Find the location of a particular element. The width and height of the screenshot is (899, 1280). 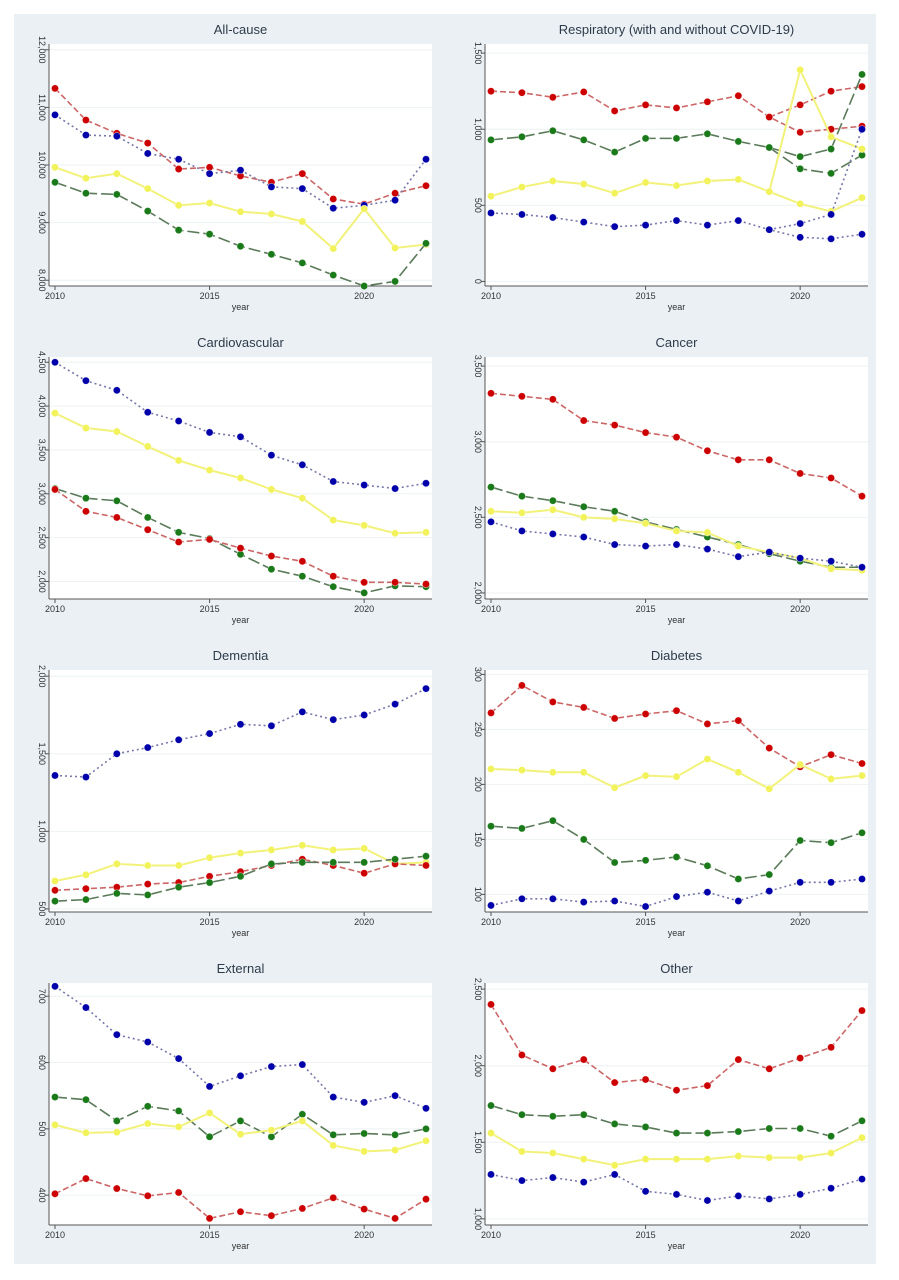

y-tick-label: 1,000 is located at coordinates (478, 129).